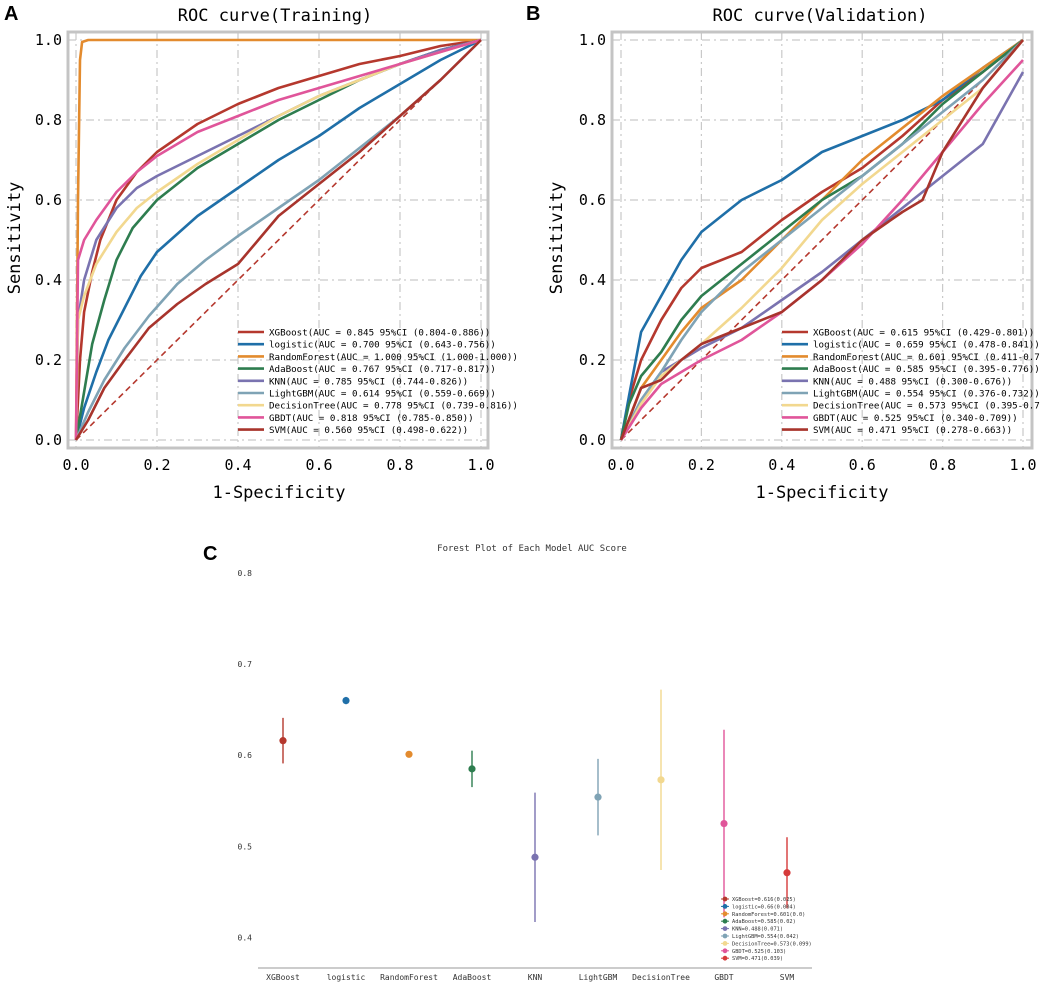  I want to click on panel-c-xtick-label: DecisionTree, so click(661, 977).